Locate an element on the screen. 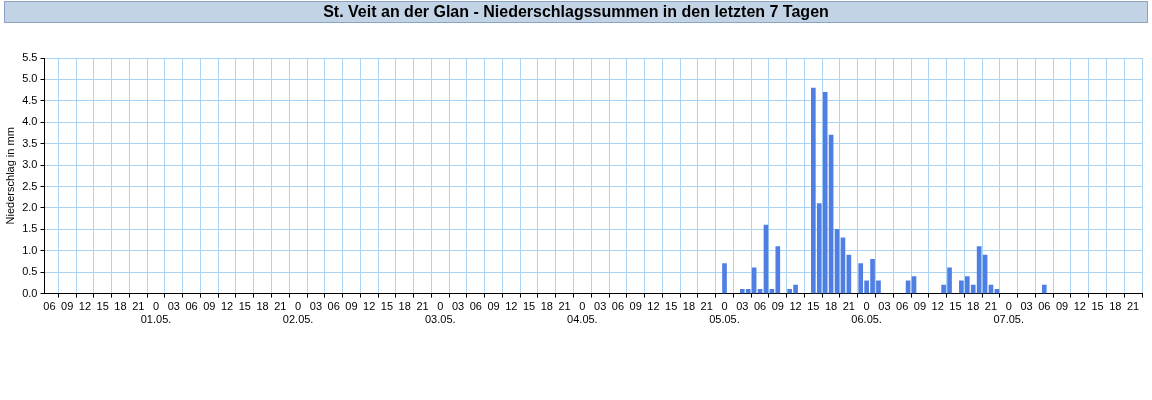  y-tick-label: 0.0 is located at coordinates (30, 292).